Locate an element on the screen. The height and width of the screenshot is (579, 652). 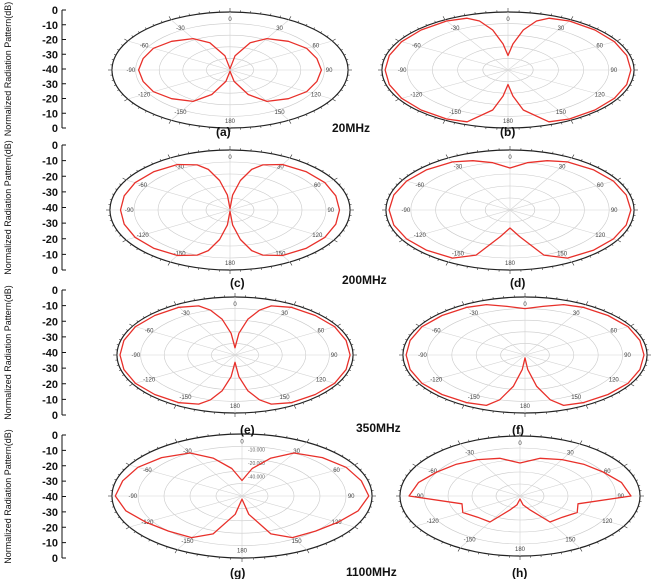
angle-tick-label: 0 is located at coordinates (510, 158).